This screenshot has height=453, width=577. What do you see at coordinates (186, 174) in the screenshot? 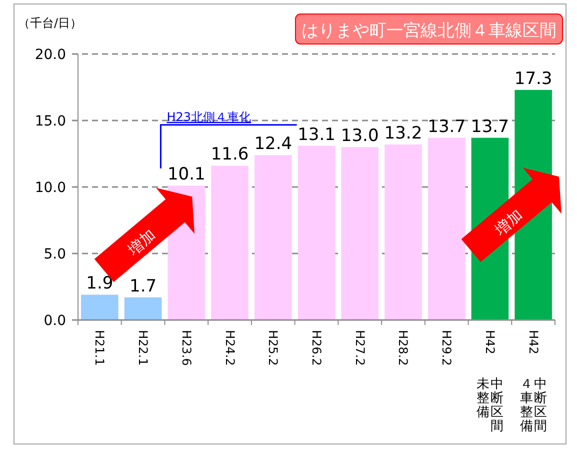
I see `data-label: 10.1` at bounding box center [186, 174].